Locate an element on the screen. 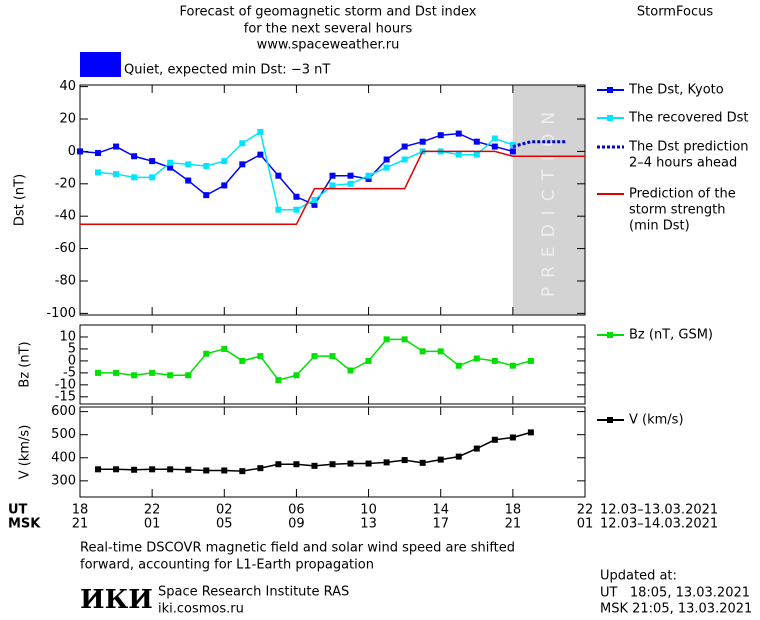  updated-label: Updated at: is located at coordinates (638, 576).